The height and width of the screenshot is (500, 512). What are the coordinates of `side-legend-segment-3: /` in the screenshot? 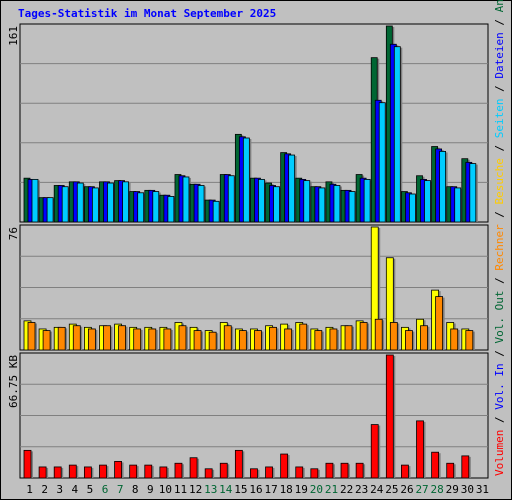 It's located at (499, 354).